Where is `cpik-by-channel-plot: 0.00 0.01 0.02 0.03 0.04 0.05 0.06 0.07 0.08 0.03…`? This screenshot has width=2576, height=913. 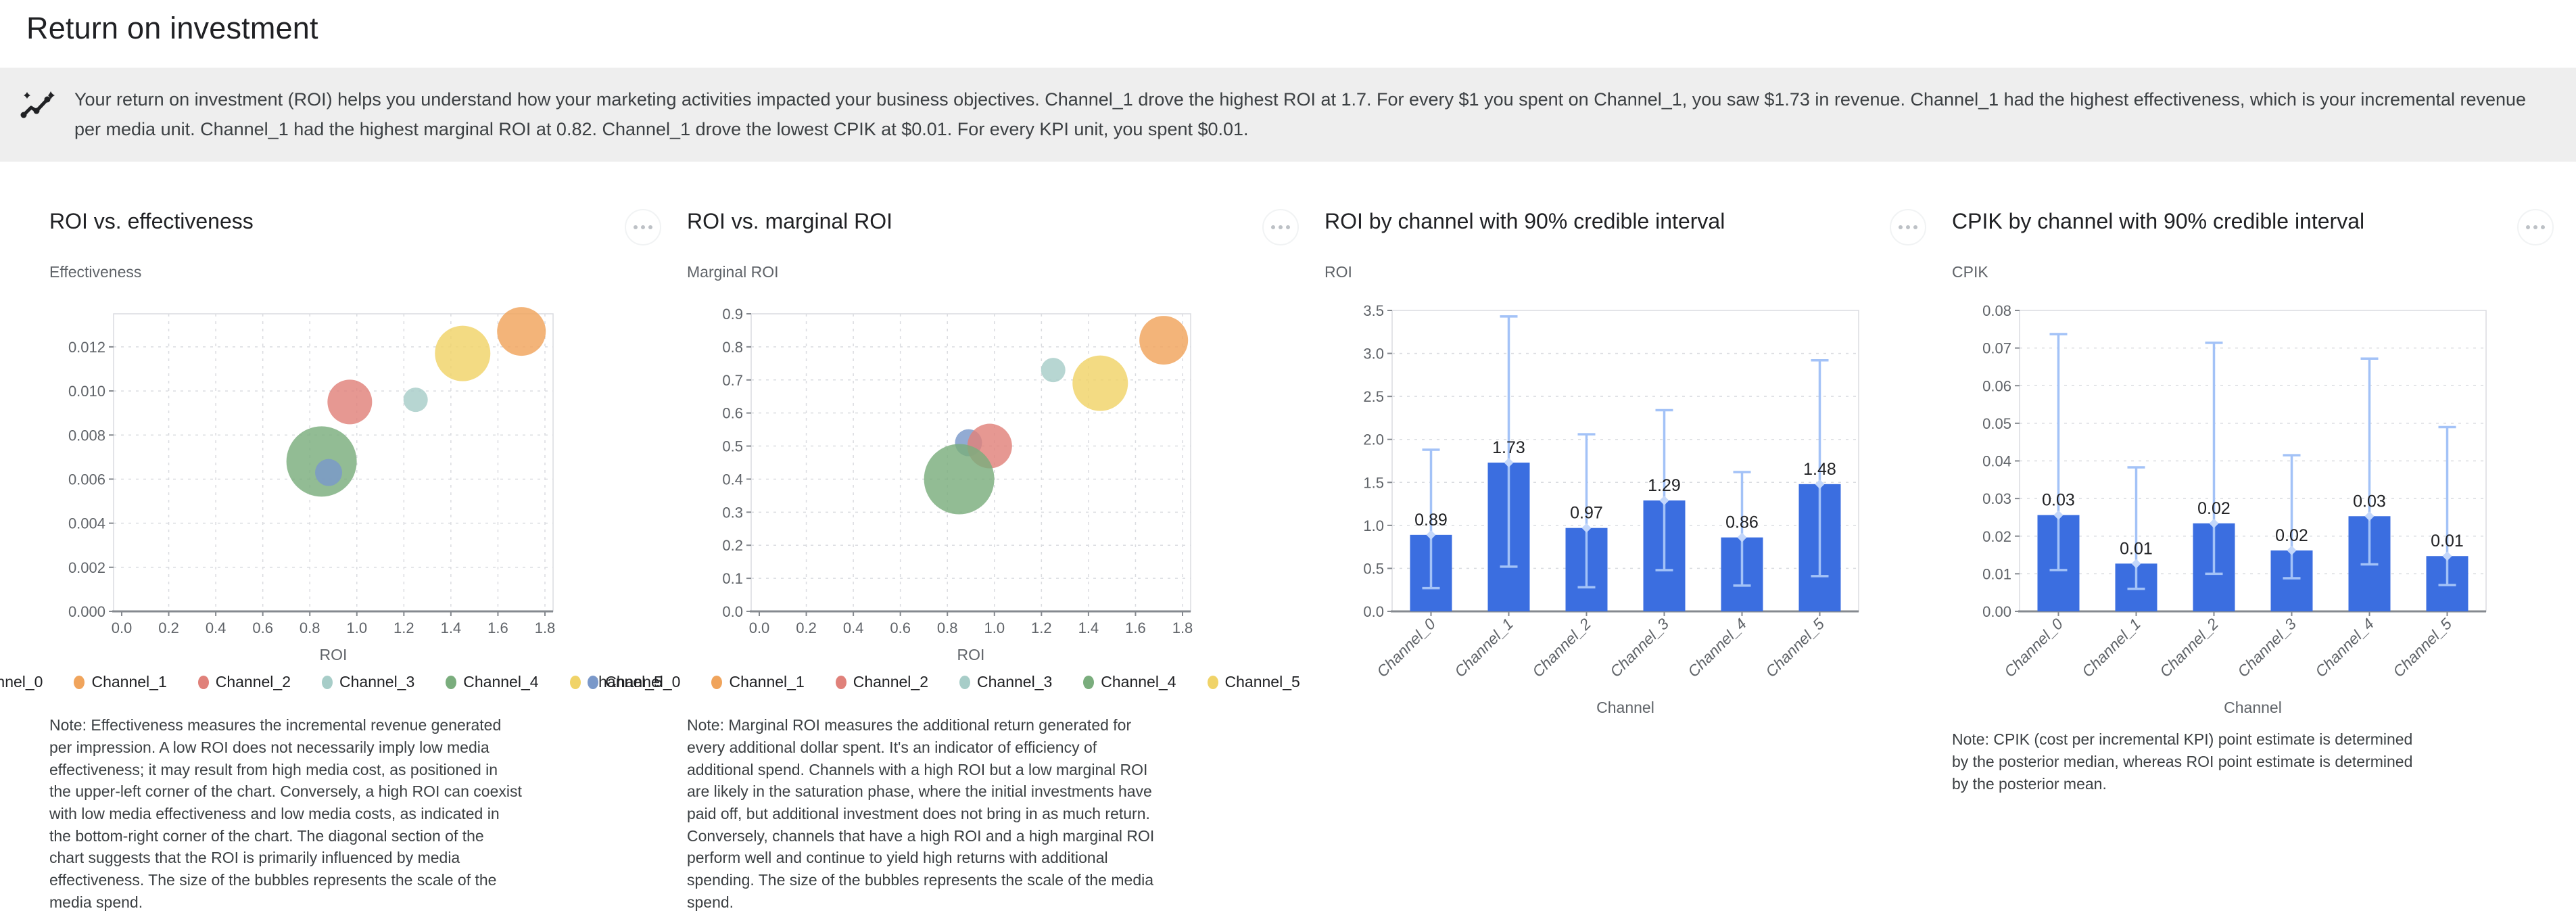
cpik-by-channel-plot: 0.00 0.01 0.02 0.03 0.04 0.05 0.06 0.07 0.08 0.03… is located at coordinates (2253, 505).